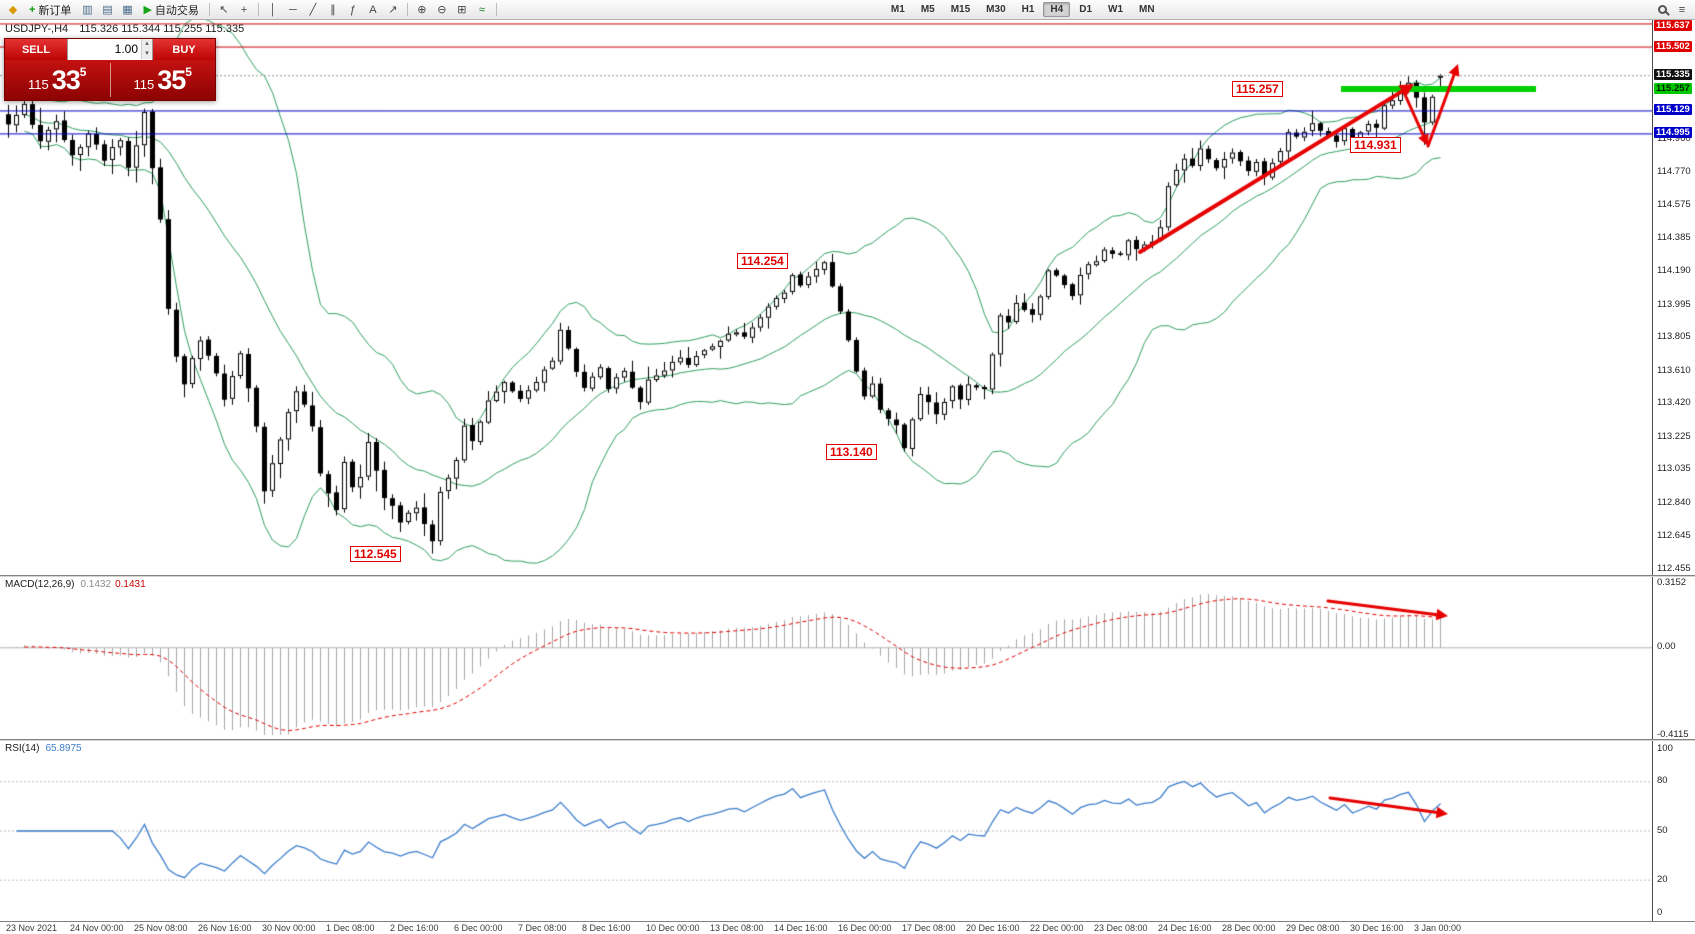 The height and width of the screenshot is (934, 1695). Describe the element at coordinates (244, 9) in the screenshot. I see `crosshair-icon: +` at that location.